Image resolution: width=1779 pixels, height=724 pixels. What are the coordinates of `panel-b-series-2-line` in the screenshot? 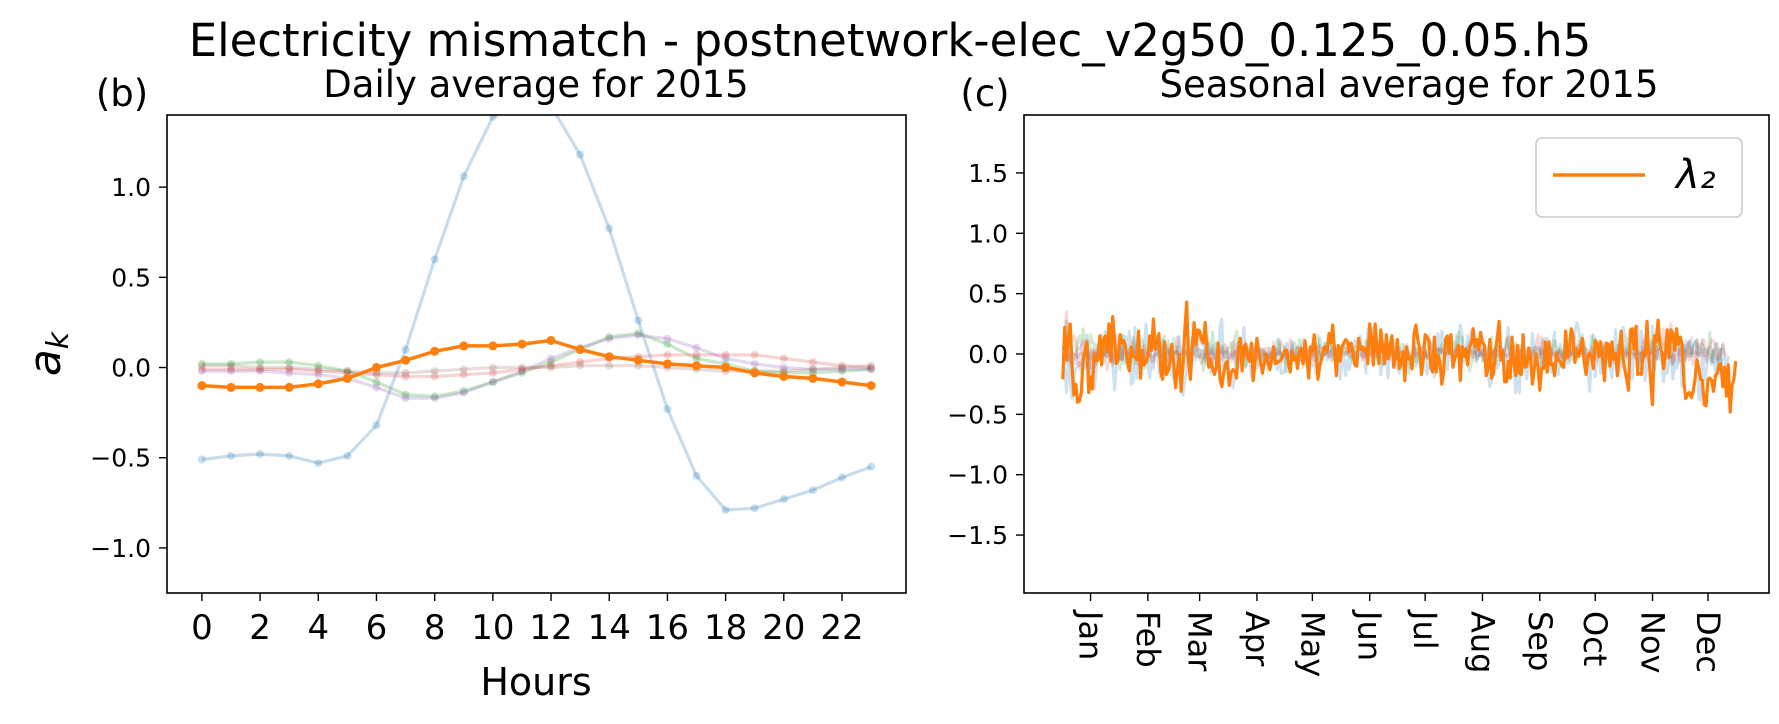 It's located at (536, 366).